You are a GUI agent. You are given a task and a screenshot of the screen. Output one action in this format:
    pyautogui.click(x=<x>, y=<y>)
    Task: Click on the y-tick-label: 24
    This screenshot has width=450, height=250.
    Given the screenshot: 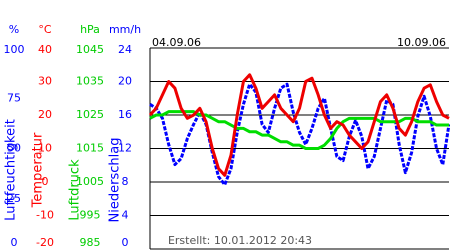 What is the action you would take?
    pyautogui.click(x=125, y=49)
    